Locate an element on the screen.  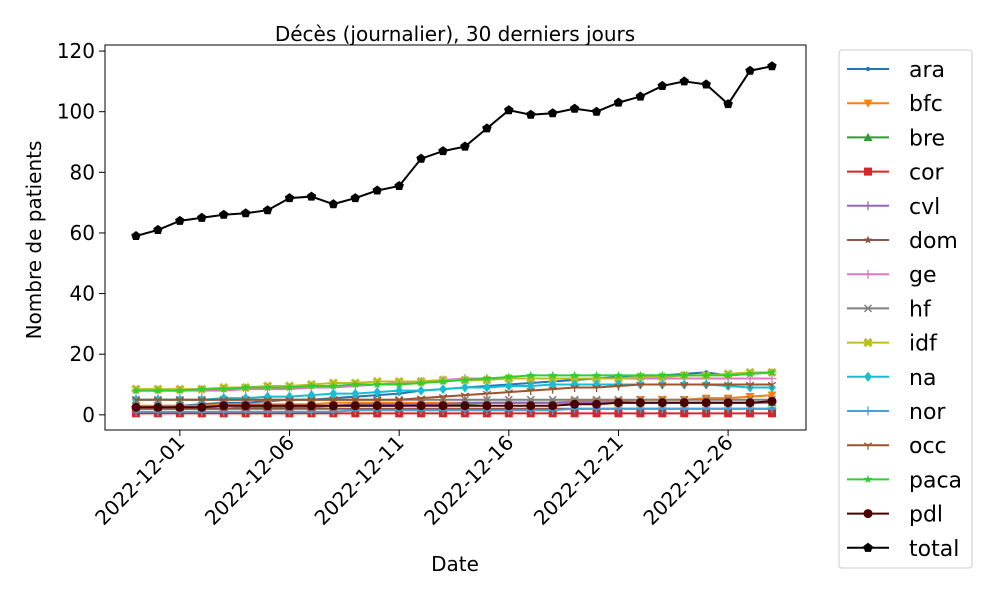
x-tick-label: 2022-12-11 is located at coordinates (359, 480).